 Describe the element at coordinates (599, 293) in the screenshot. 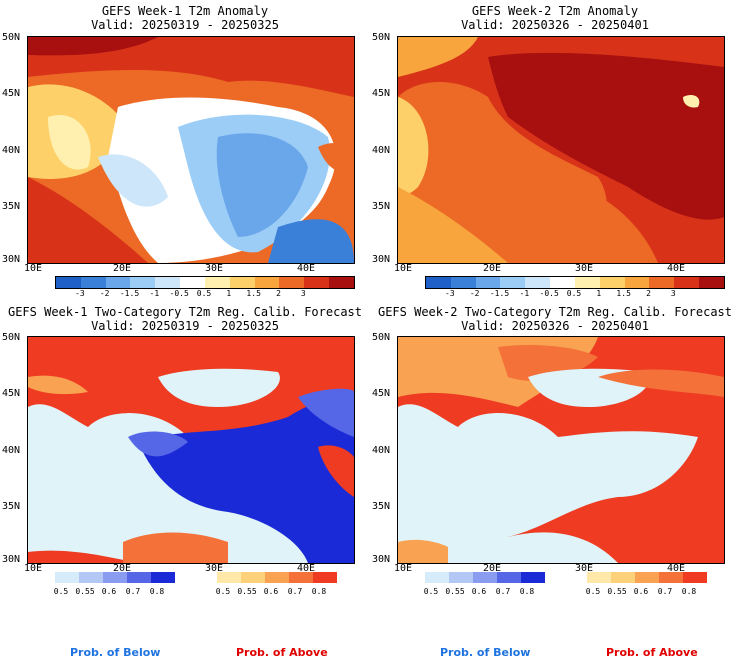

I see `colorbar-tick-label: 1` at that location.